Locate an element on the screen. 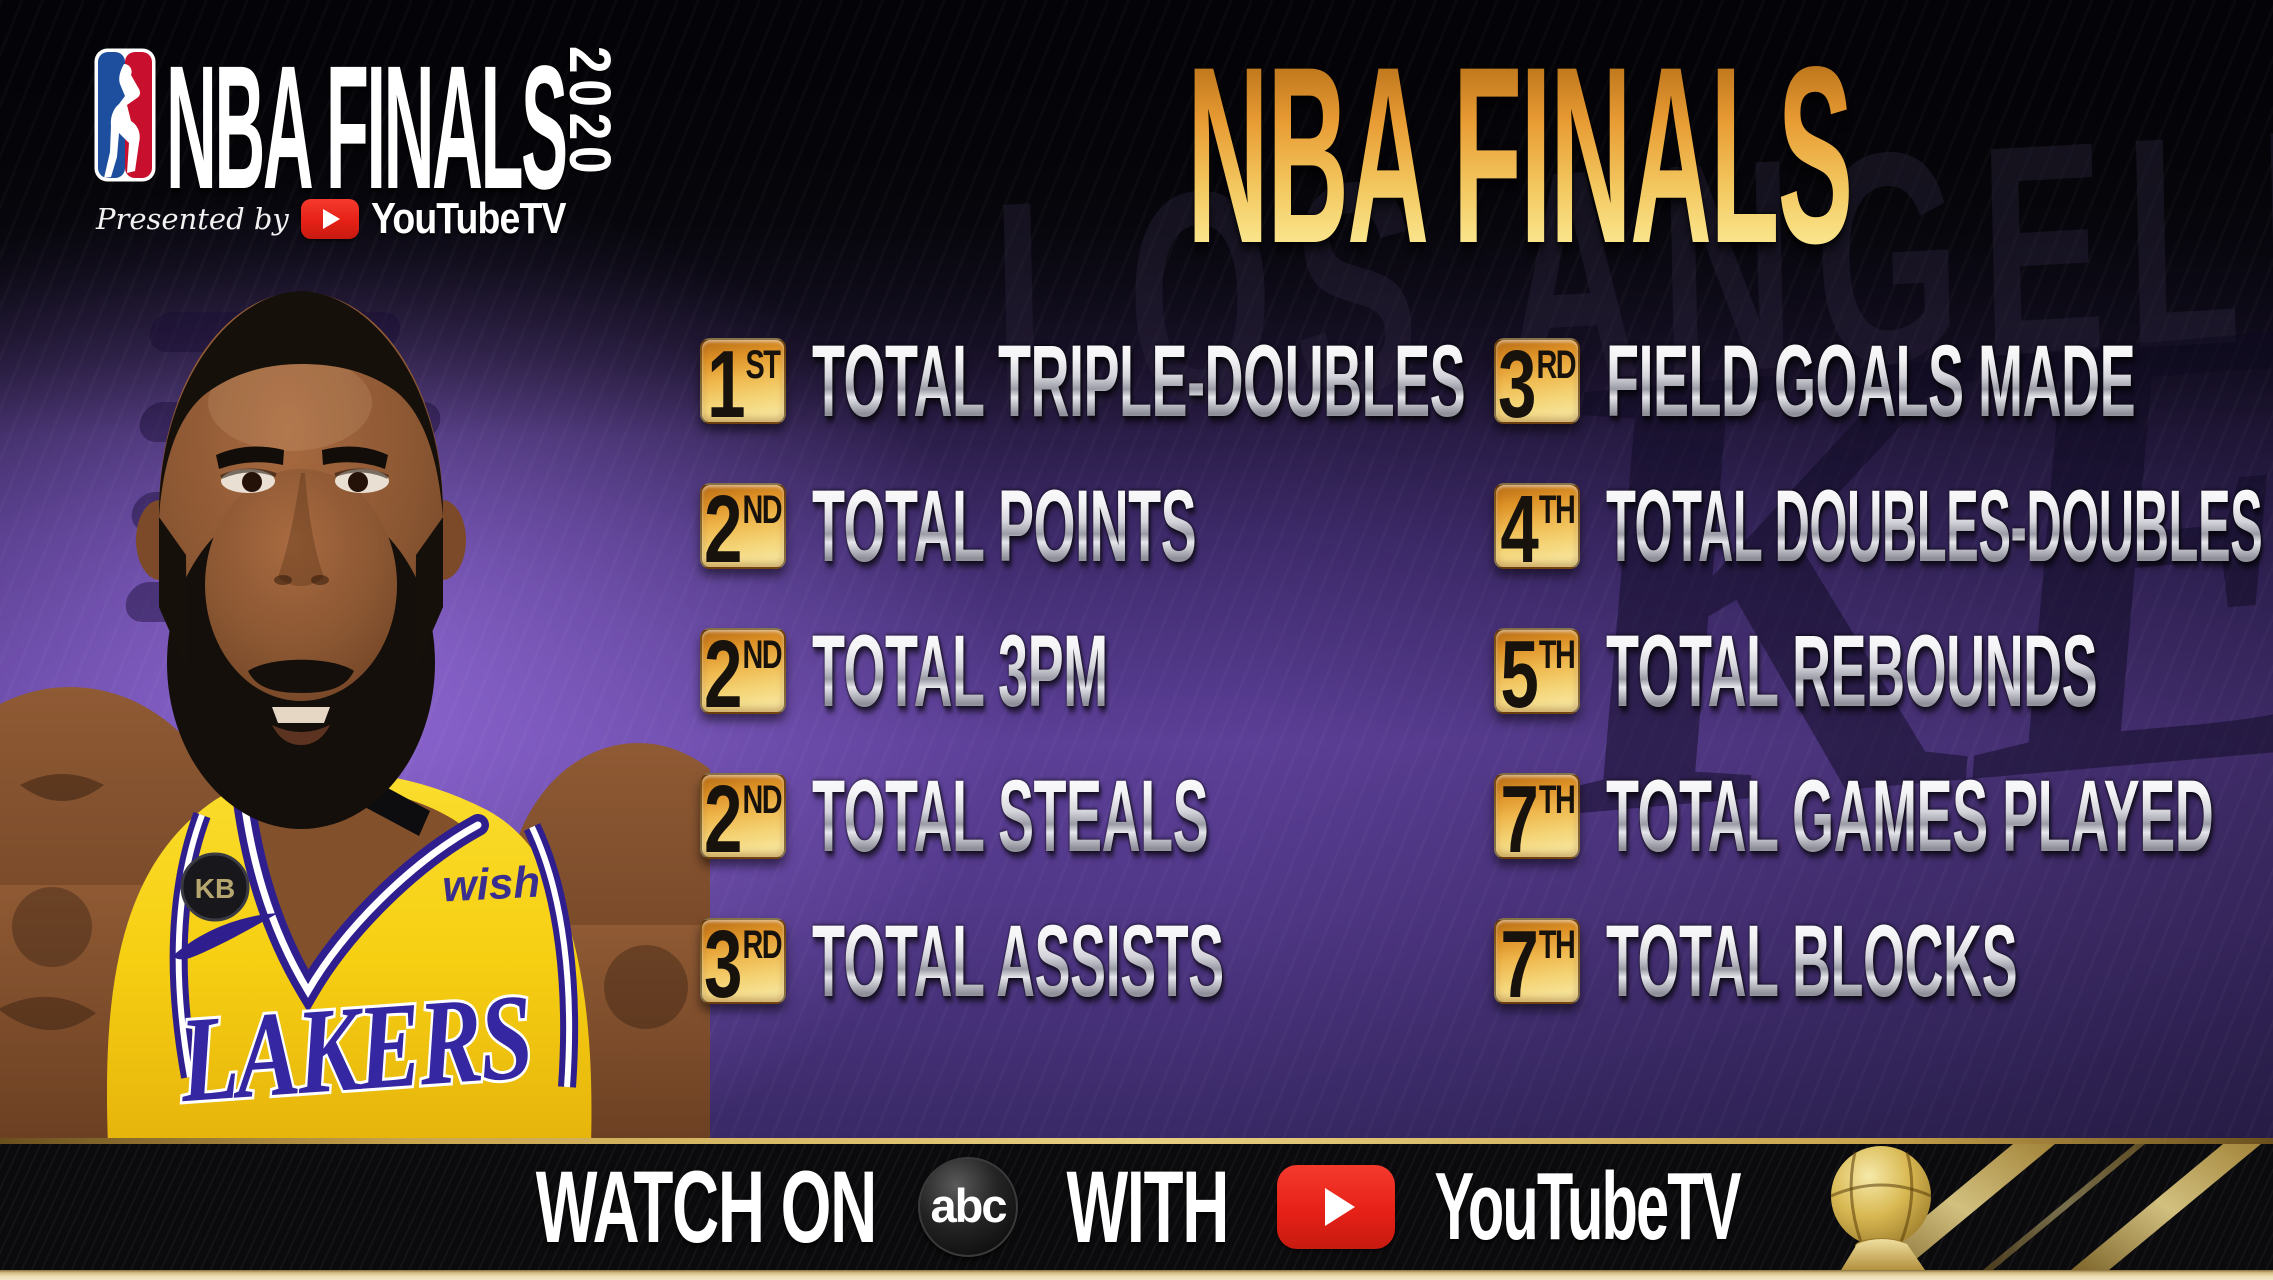 This screenshot has height=1280, width=2273. milestone-row: 2 ND TOTAL STEALS is located at coordinates (1372, 816).